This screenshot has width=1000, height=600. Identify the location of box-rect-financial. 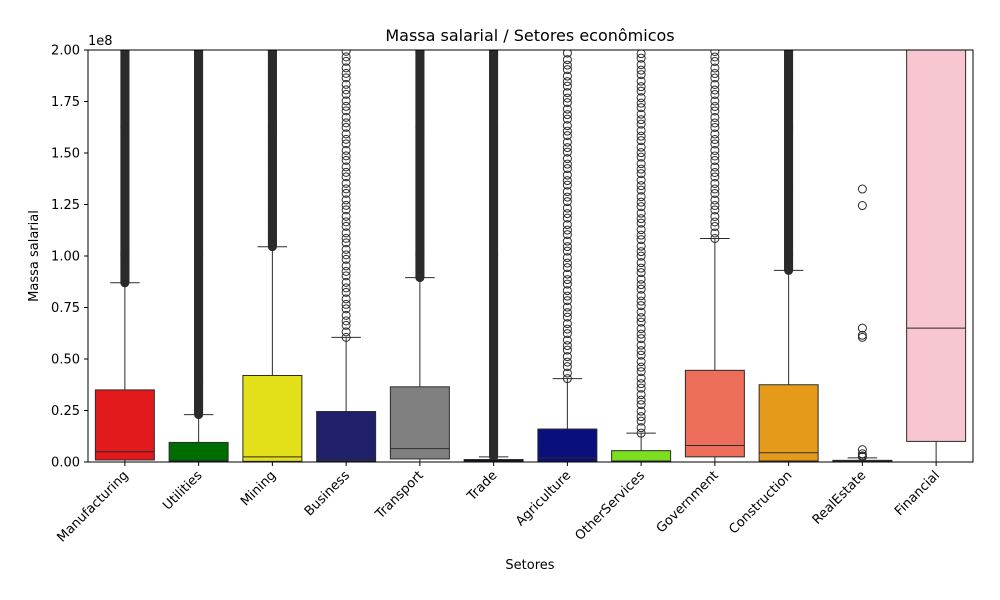
(936, 246).